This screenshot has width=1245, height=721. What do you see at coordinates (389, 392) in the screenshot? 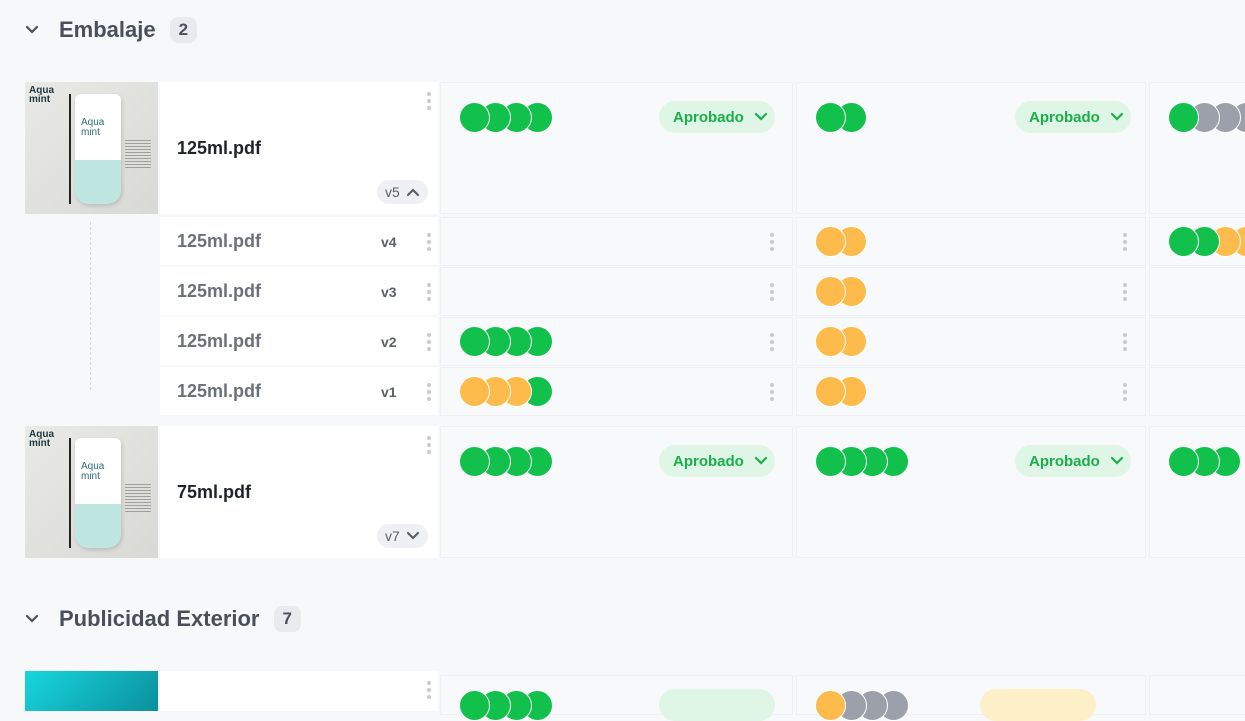
I see `version-number: v1` at bounding box center [389, 392].